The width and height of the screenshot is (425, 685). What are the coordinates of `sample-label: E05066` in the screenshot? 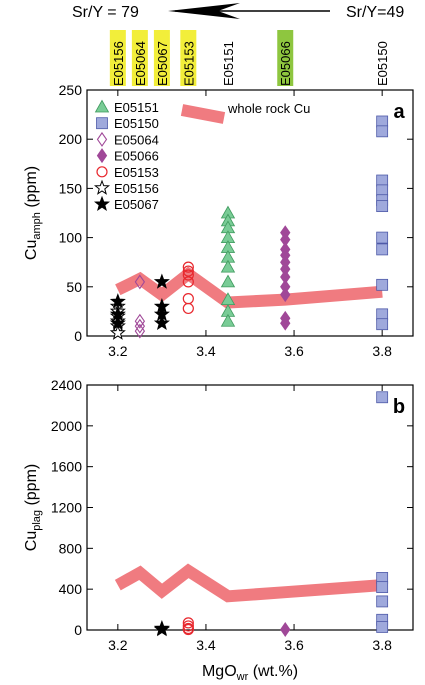 It's located at (285, 63).